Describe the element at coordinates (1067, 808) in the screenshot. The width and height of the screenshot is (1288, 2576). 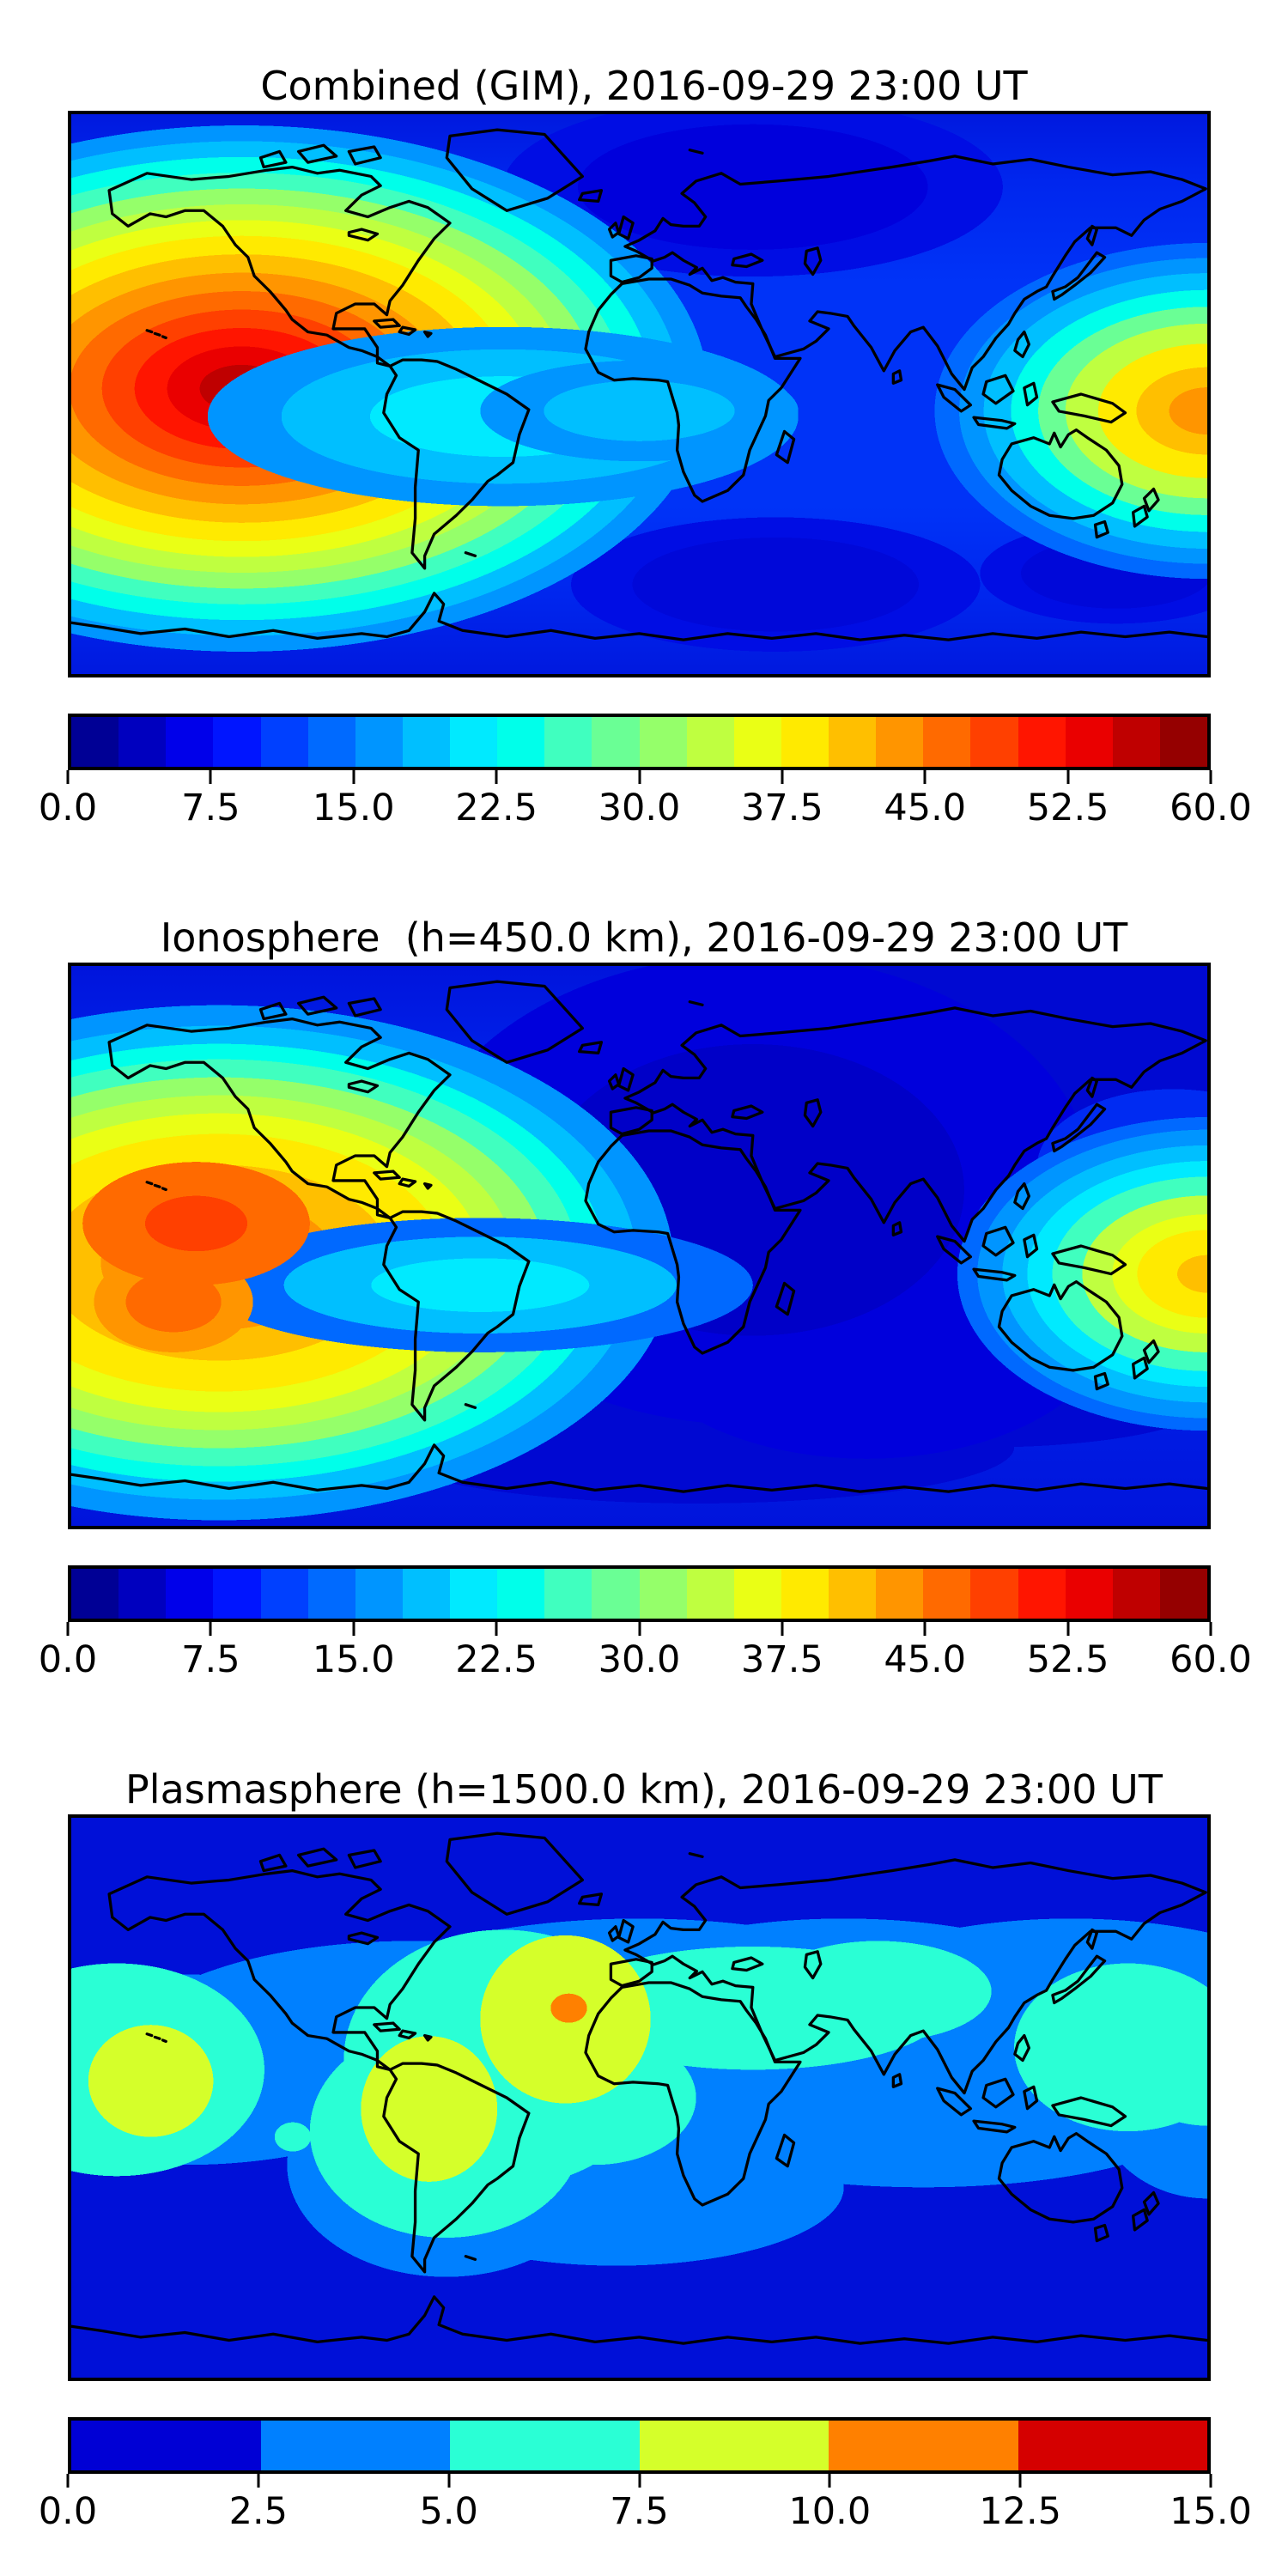
I see `colorbar-tick-label: 52.5` at that location.